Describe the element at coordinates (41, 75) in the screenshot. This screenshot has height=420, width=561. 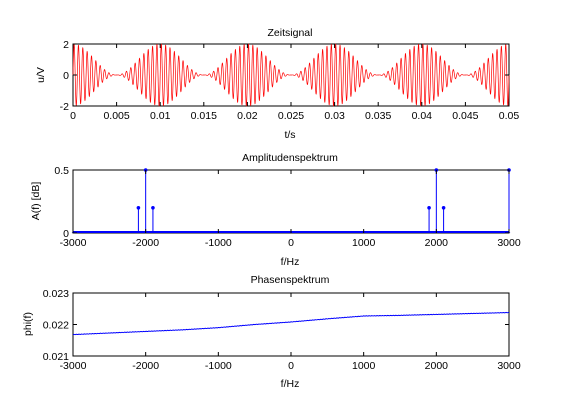
I see `time-signal-ylabel: u/V` at that location.